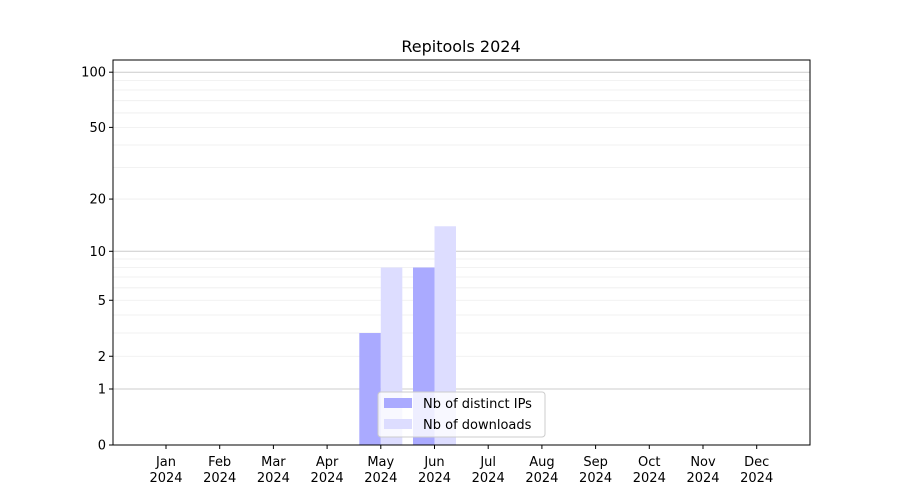 The image size is (900, 504). Describe the element at coordinates (102, 390) in the screenshot. I see `y-tick-label: 1` at that location.